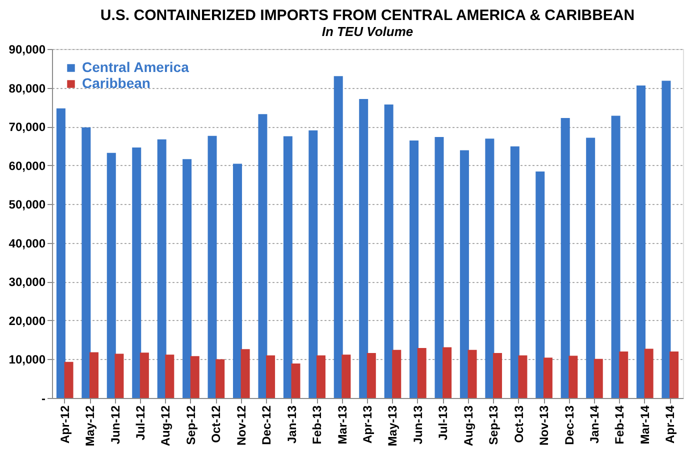  What do you see at coordinates (367, 424) in the screenshot?
I see `x-tick-label: Apr-13` at bounding box center [367, 424].